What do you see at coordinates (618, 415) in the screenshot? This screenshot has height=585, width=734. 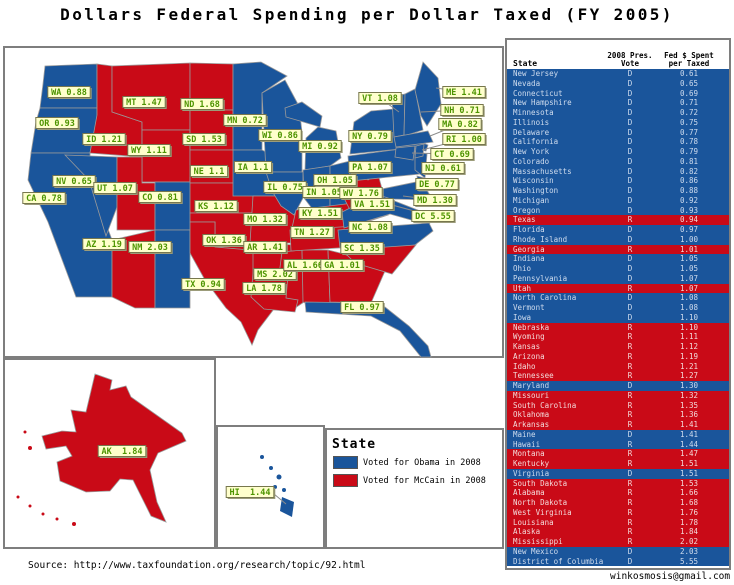 I see `table-row: Oklahoma R 1.36` at bounding box center [618, 415].